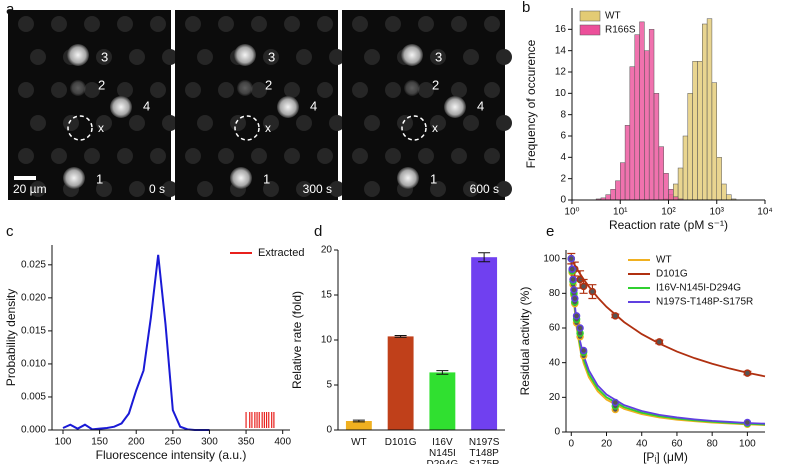 Image resolution: width=800 pixels, height=464 pixels. Describe the element at coordinates (704, 302) in the screenshot. I see `legend-label: N197S-T148P-S175R` at that location.